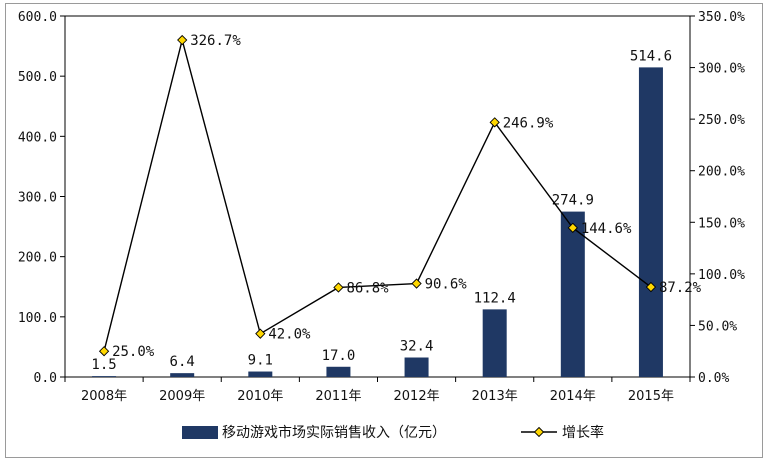 The width and height of the screenshot is (768, 463). What do you see at coordinates (539, 432) in the screenshot?
I see `legend-line-marker` at bounding box center [539, 432].